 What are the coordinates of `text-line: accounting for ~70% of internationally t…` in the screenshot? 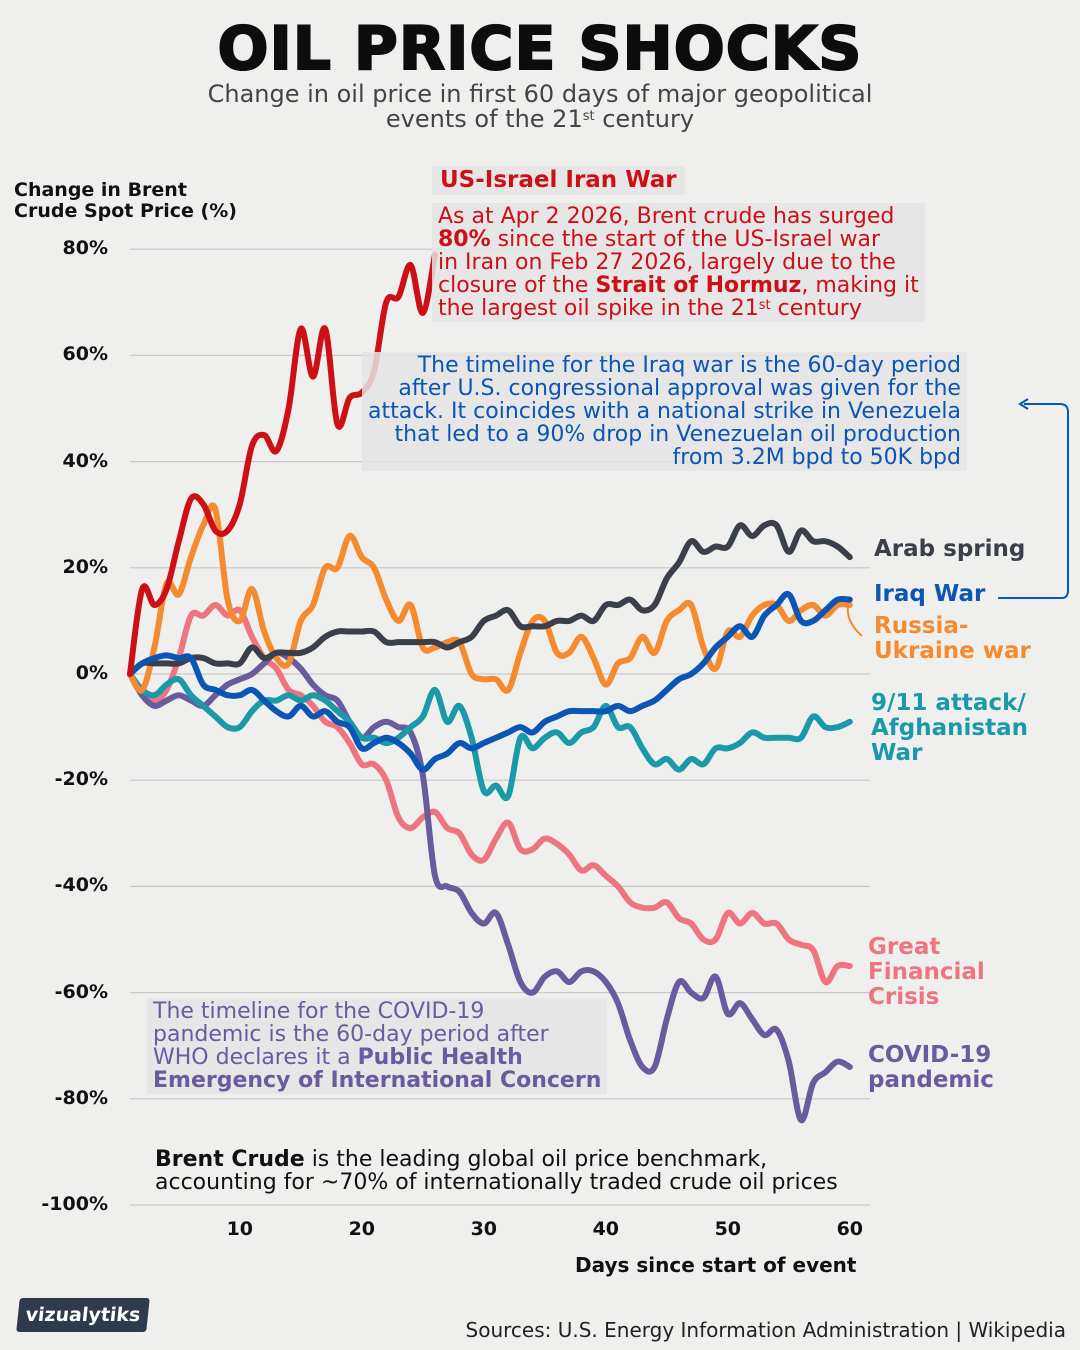 It's located at (496, 1182).